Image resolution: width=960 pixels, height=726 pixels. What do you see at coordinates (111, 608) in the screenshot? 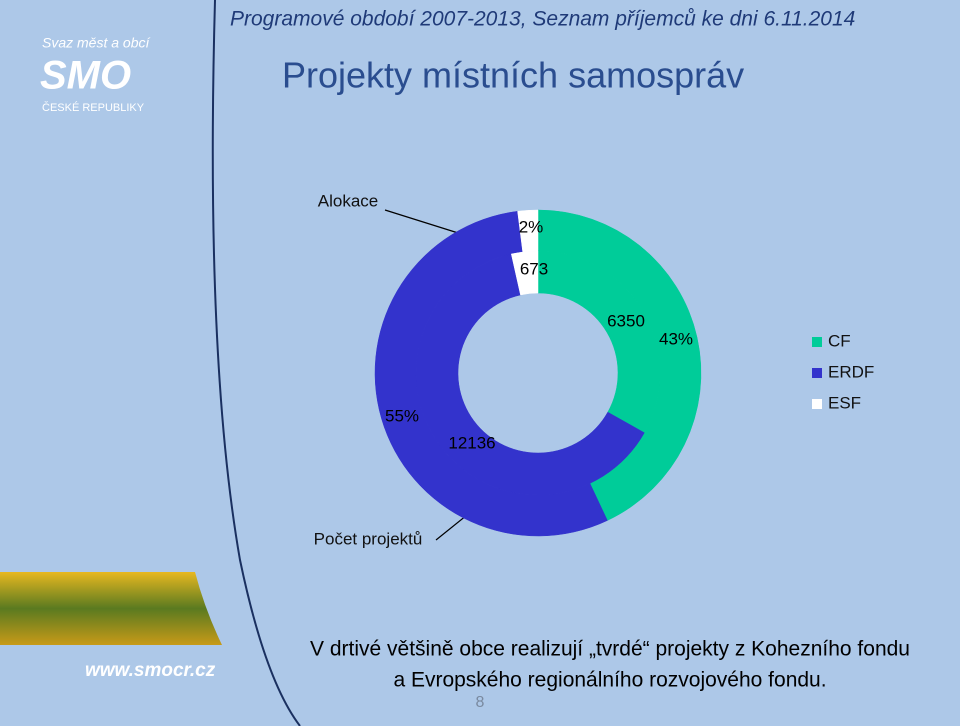
I see `sunflower-image` at bounding box center [111, 608].